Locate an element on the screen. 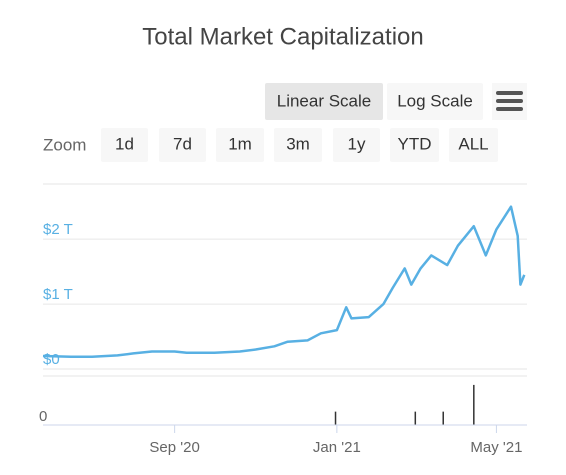 This screenshot has width=566, height=475. zoom-button: 1m is located at coordinates (240, 143).